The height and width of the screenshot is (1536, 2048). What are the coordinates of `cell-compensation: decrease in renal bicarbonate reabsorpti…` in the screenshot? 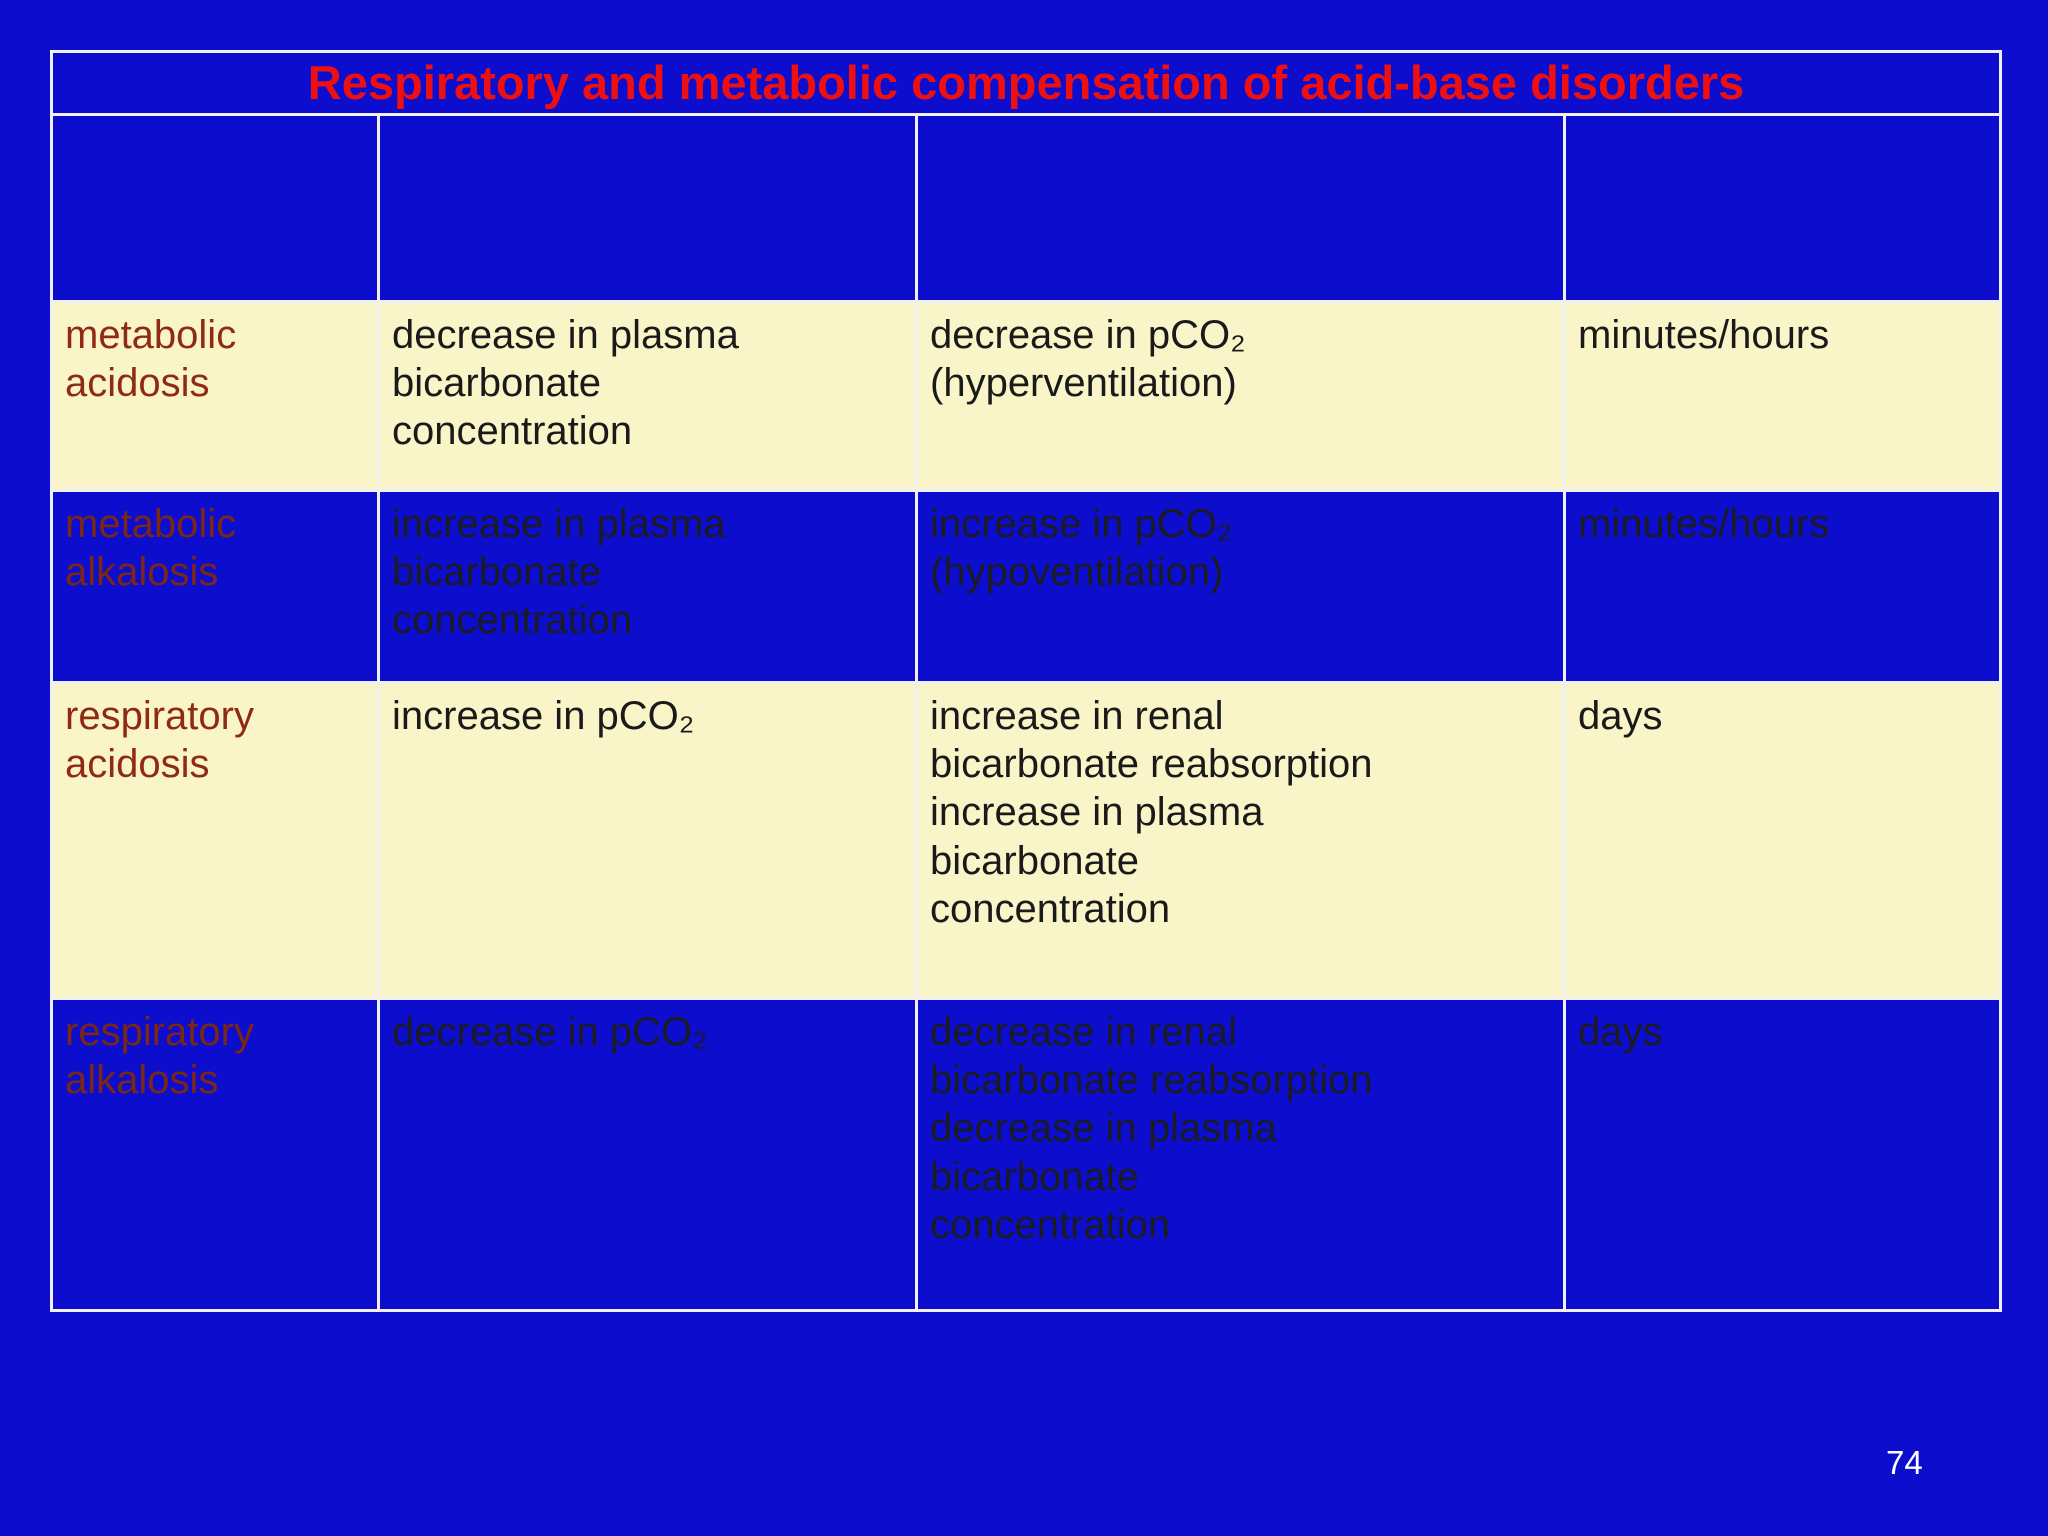 It's located at (1240, 1154).